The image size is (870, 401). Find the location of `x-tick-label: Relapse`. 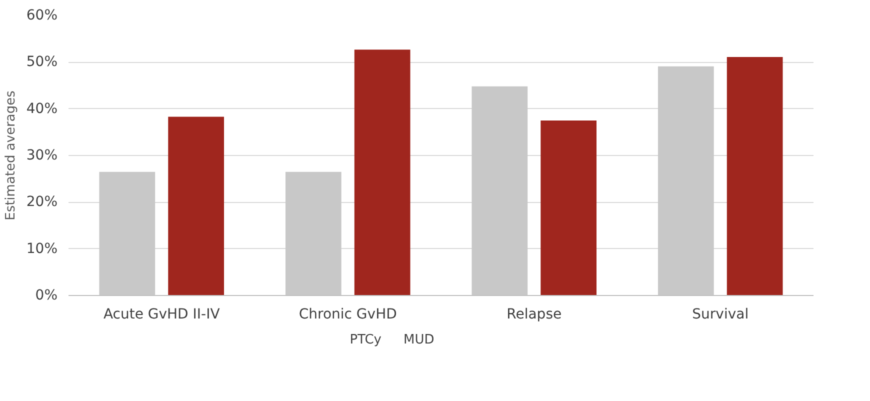

x-tick-label: Relapse is located at coordinates (534, 314).